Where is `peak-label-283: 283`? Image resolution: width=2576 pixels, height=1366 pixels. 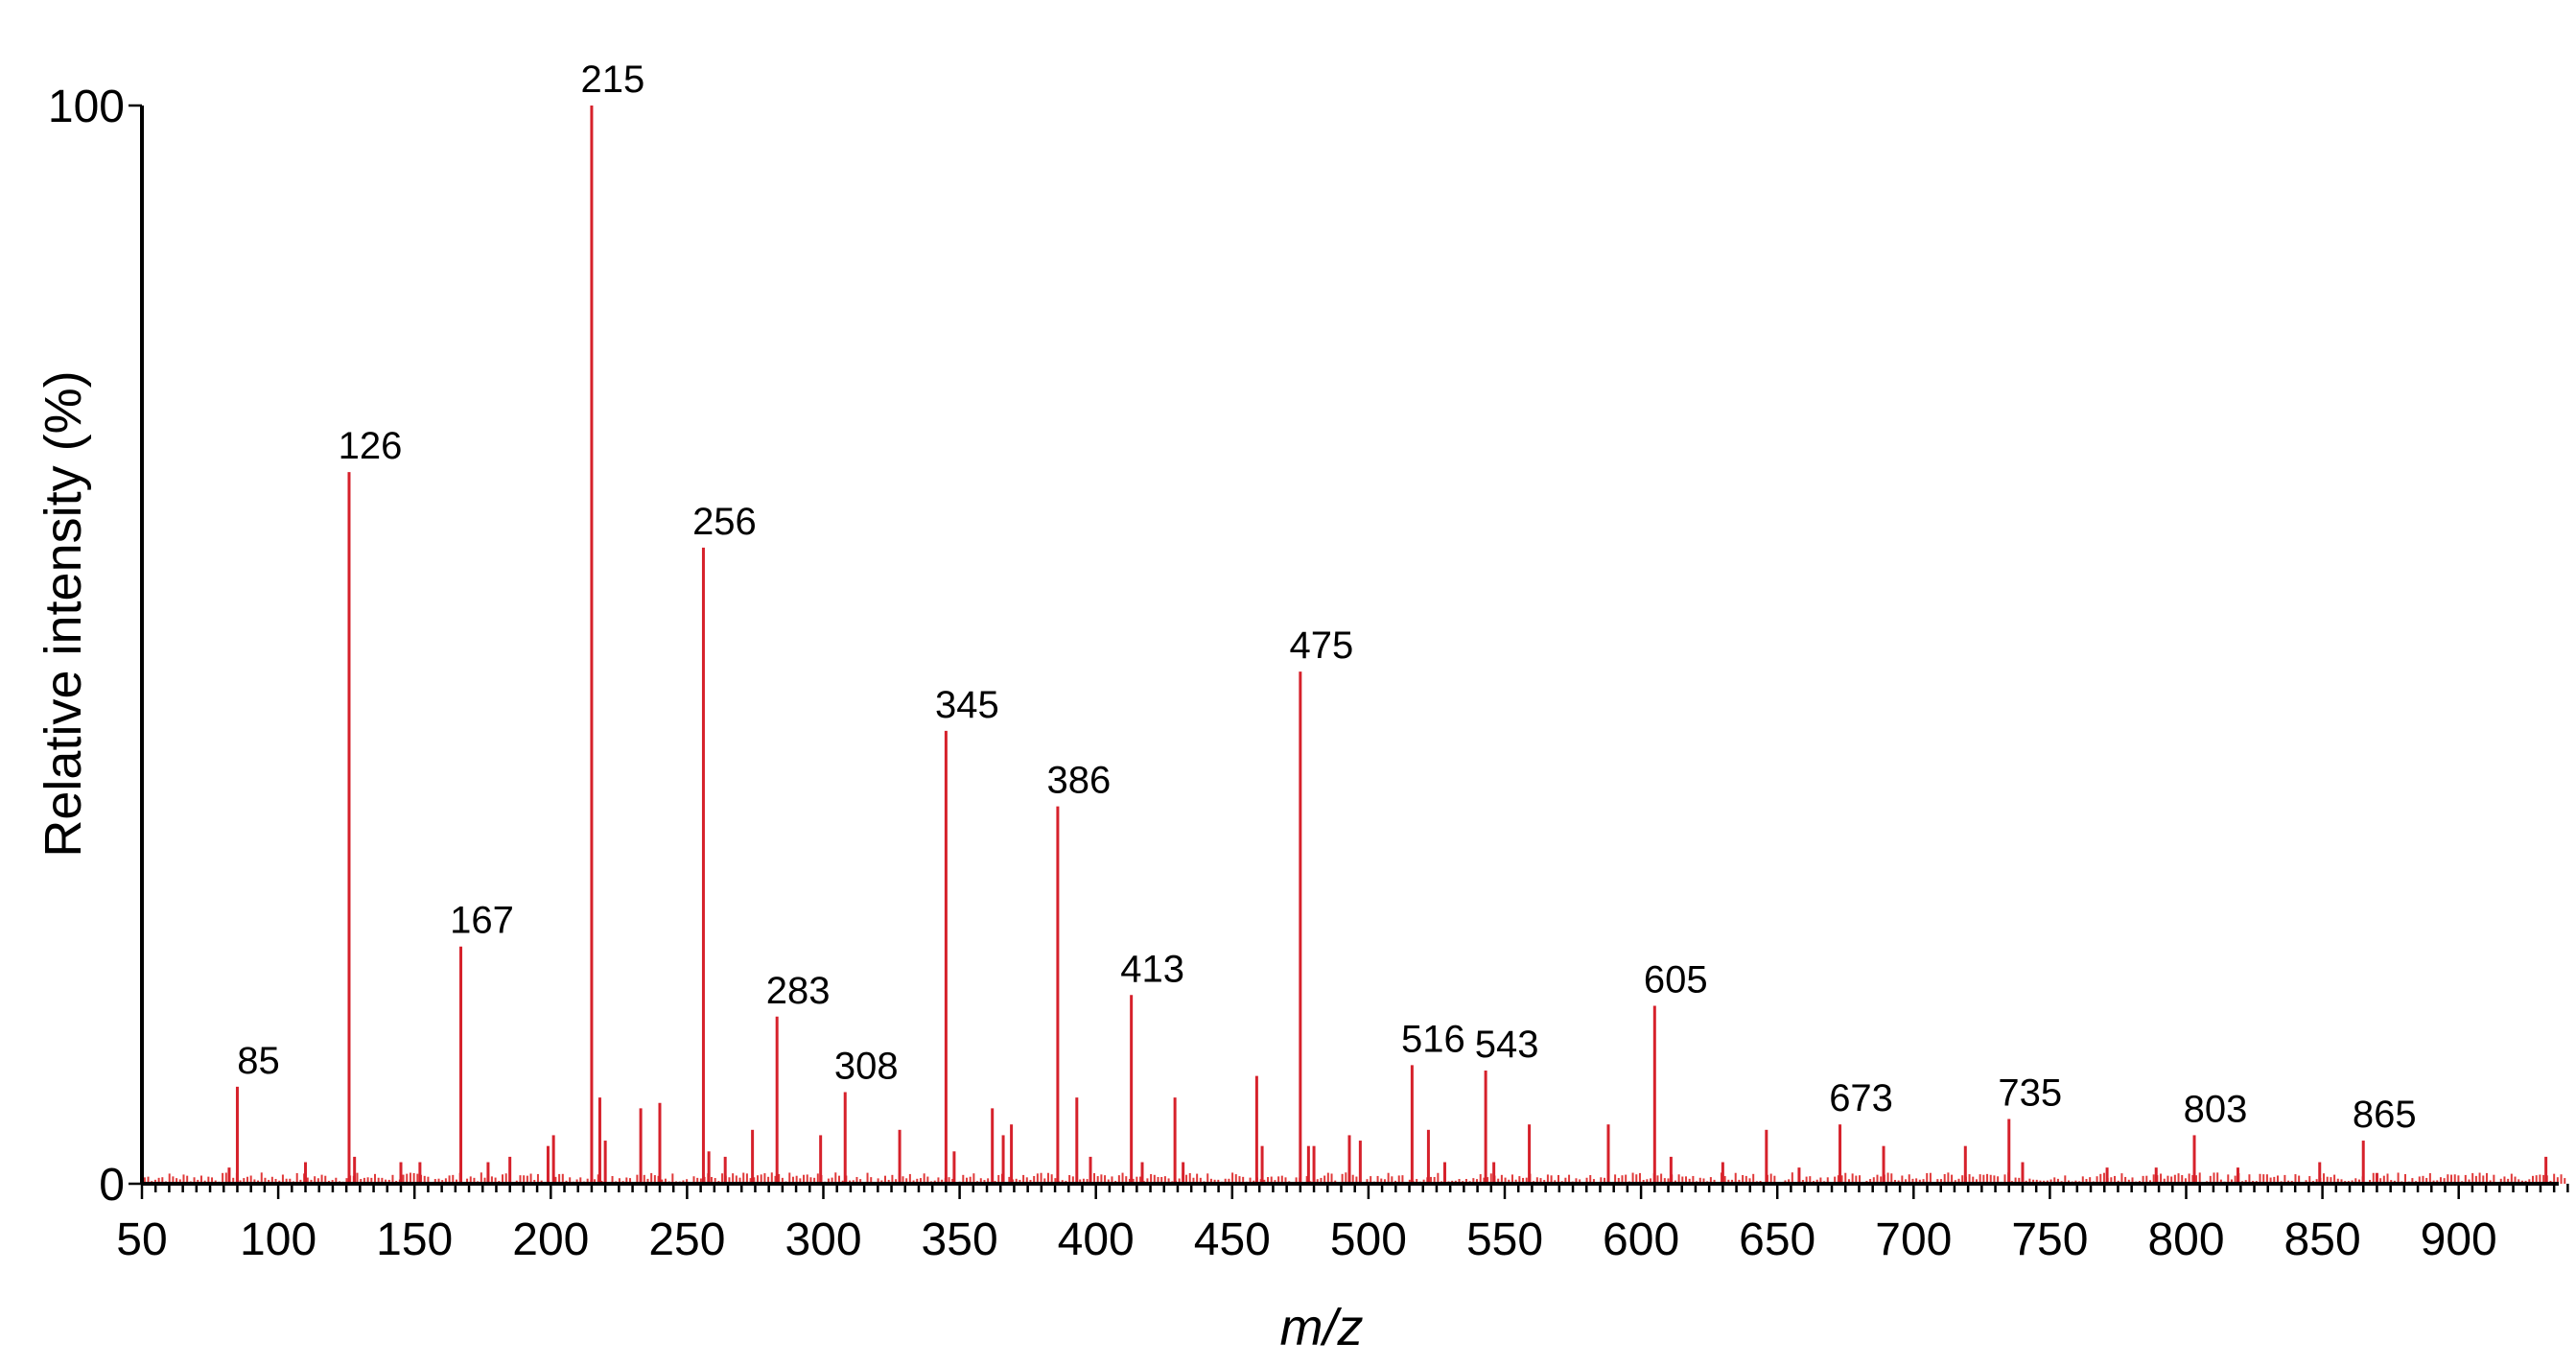
peak-label-283: 283 is located at coordinates (798, 991).